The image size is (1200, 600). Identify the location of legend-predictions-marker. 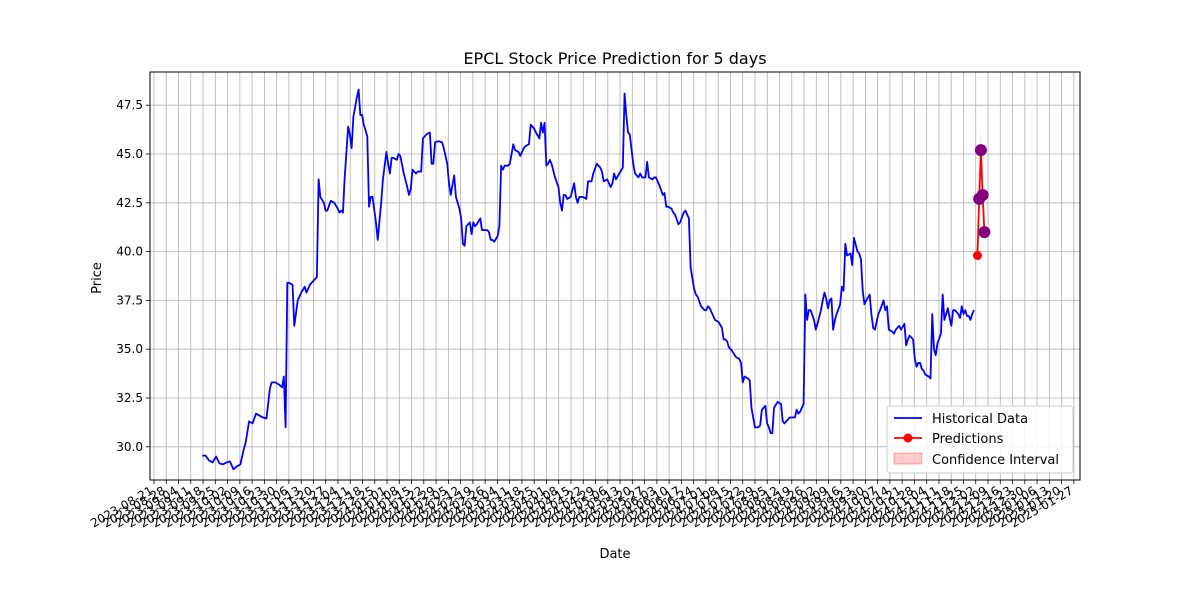
(908, 438).